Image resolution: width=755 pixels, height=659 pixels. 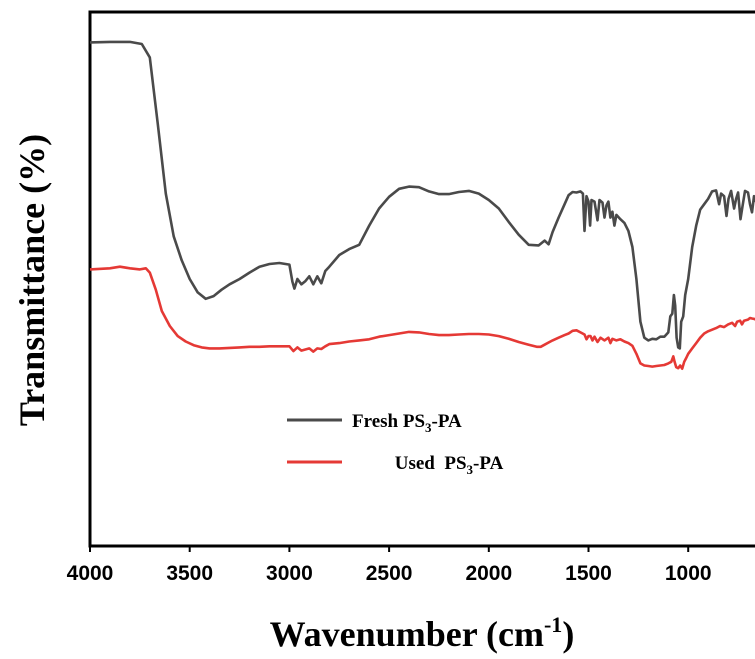 What do you see at coordinates (32, 280) in the screenshot?
I see `y-axis-title: Transmittance (%)` at bounding box center [32, 280].